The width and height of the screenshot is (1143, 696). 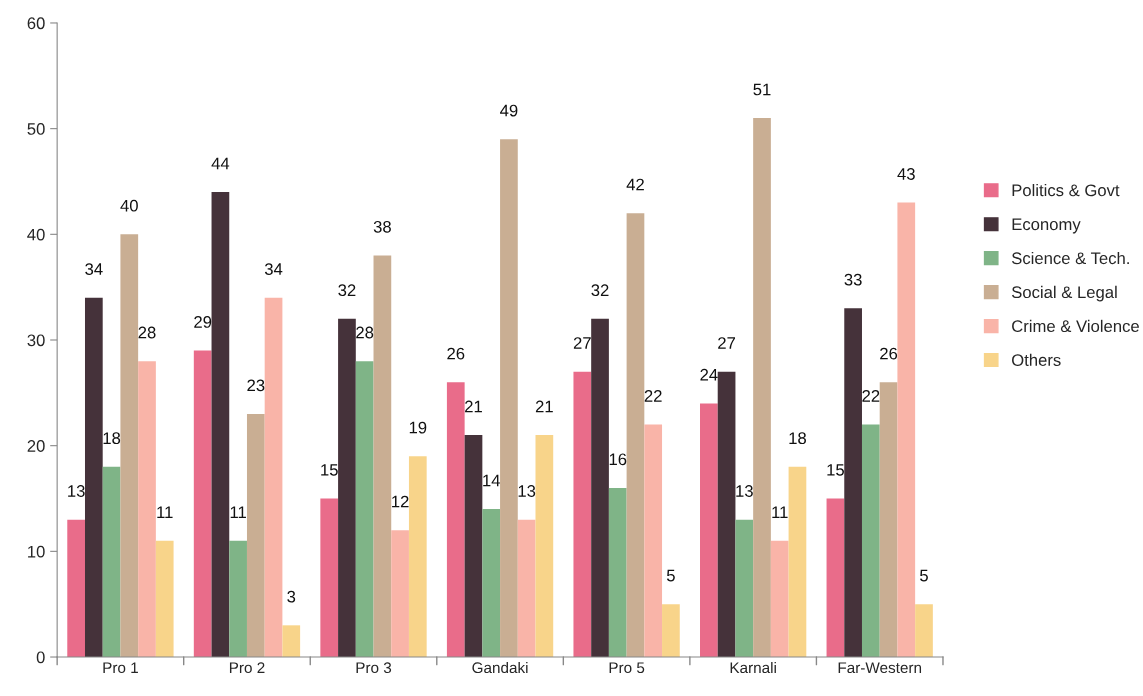 What do you see at coordinates (1046, 226) in the screenshot?
I see `legend-label: Economy` at bounding box center [1046, 226].